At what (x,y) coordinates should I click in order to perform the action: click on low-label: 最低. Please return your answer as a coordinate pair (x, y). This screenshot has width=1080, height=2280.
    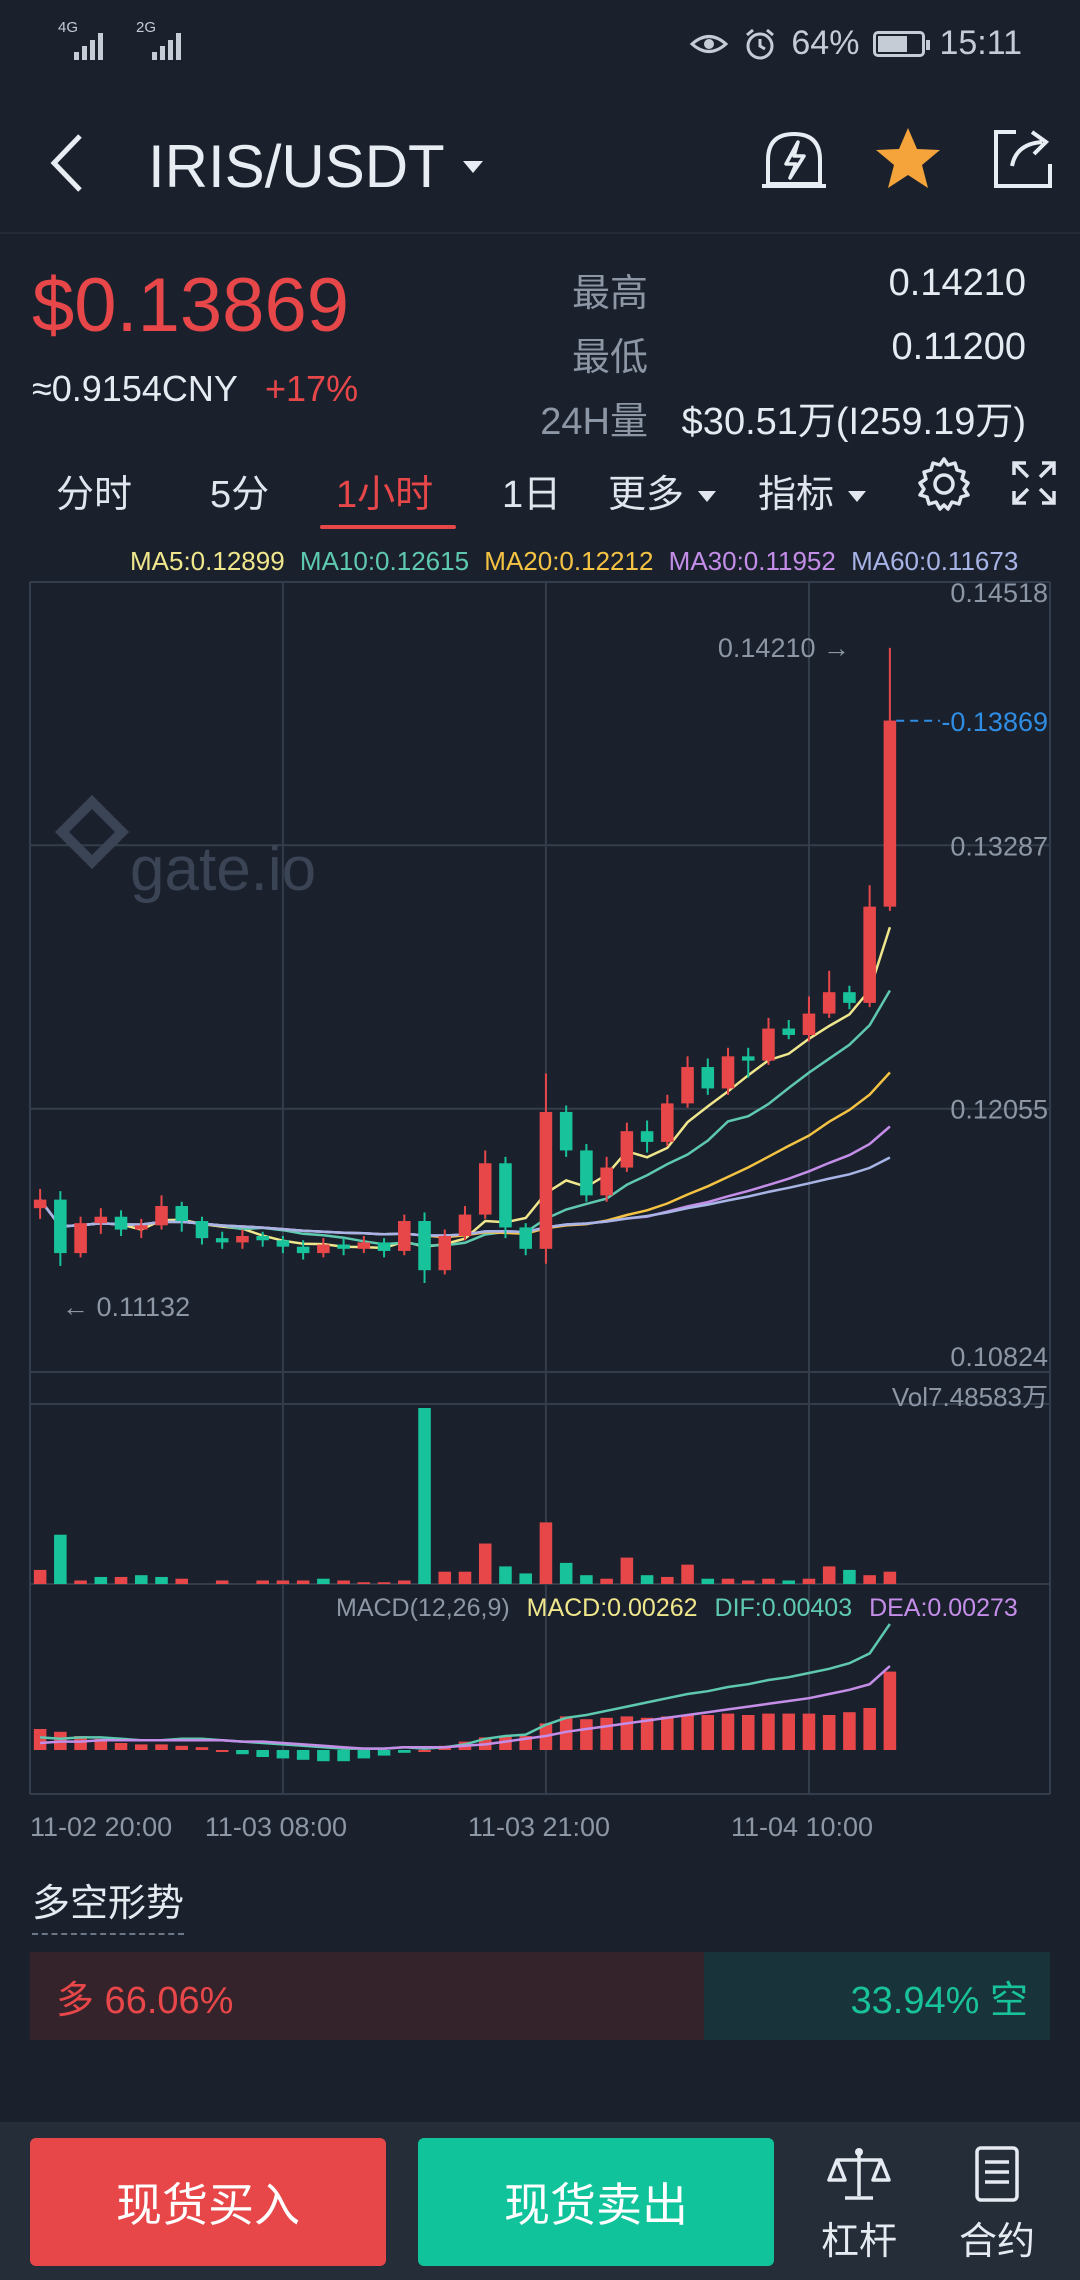
    Looking at the image, I should click on (609, 358).